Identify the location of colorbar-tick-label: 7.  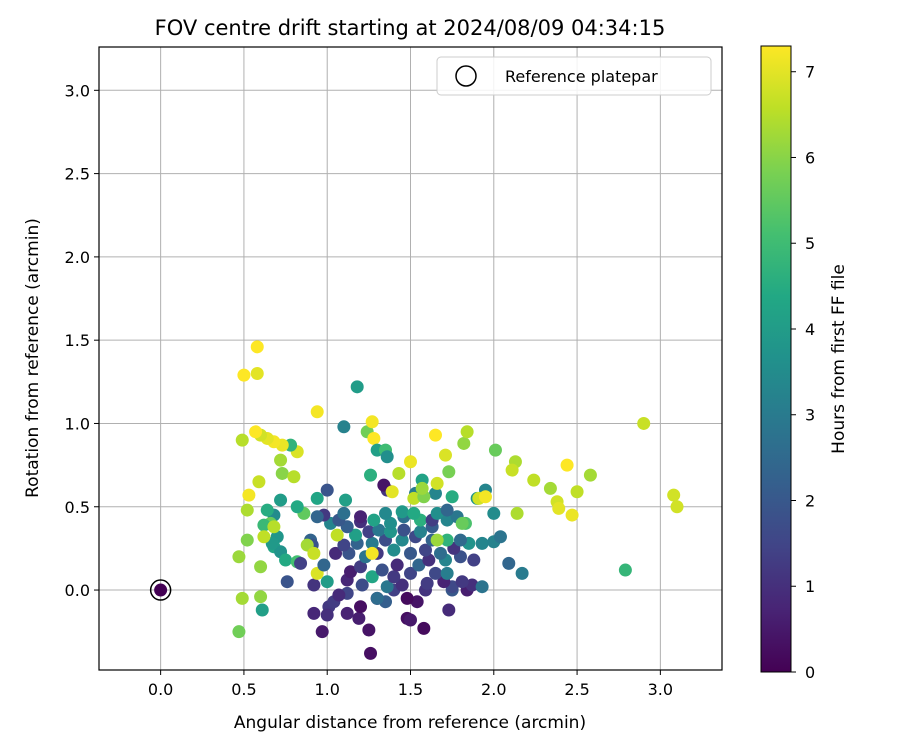
(810, 72).